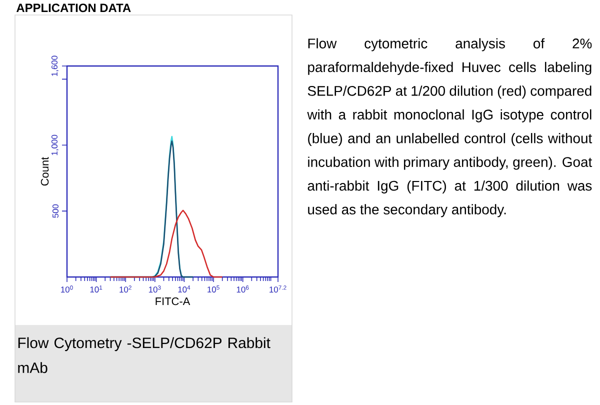 The height and width of the screenshot is (405, 600). Describe the element at coordinates (54, 66) in the screenshot. I see `y-tick-label: 1,600` at that location.